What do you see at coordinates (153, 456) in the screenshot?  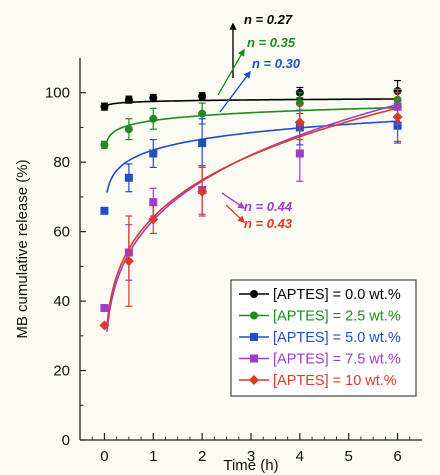 I see `x-tick-label: 1` at bounding box center [153, 456].